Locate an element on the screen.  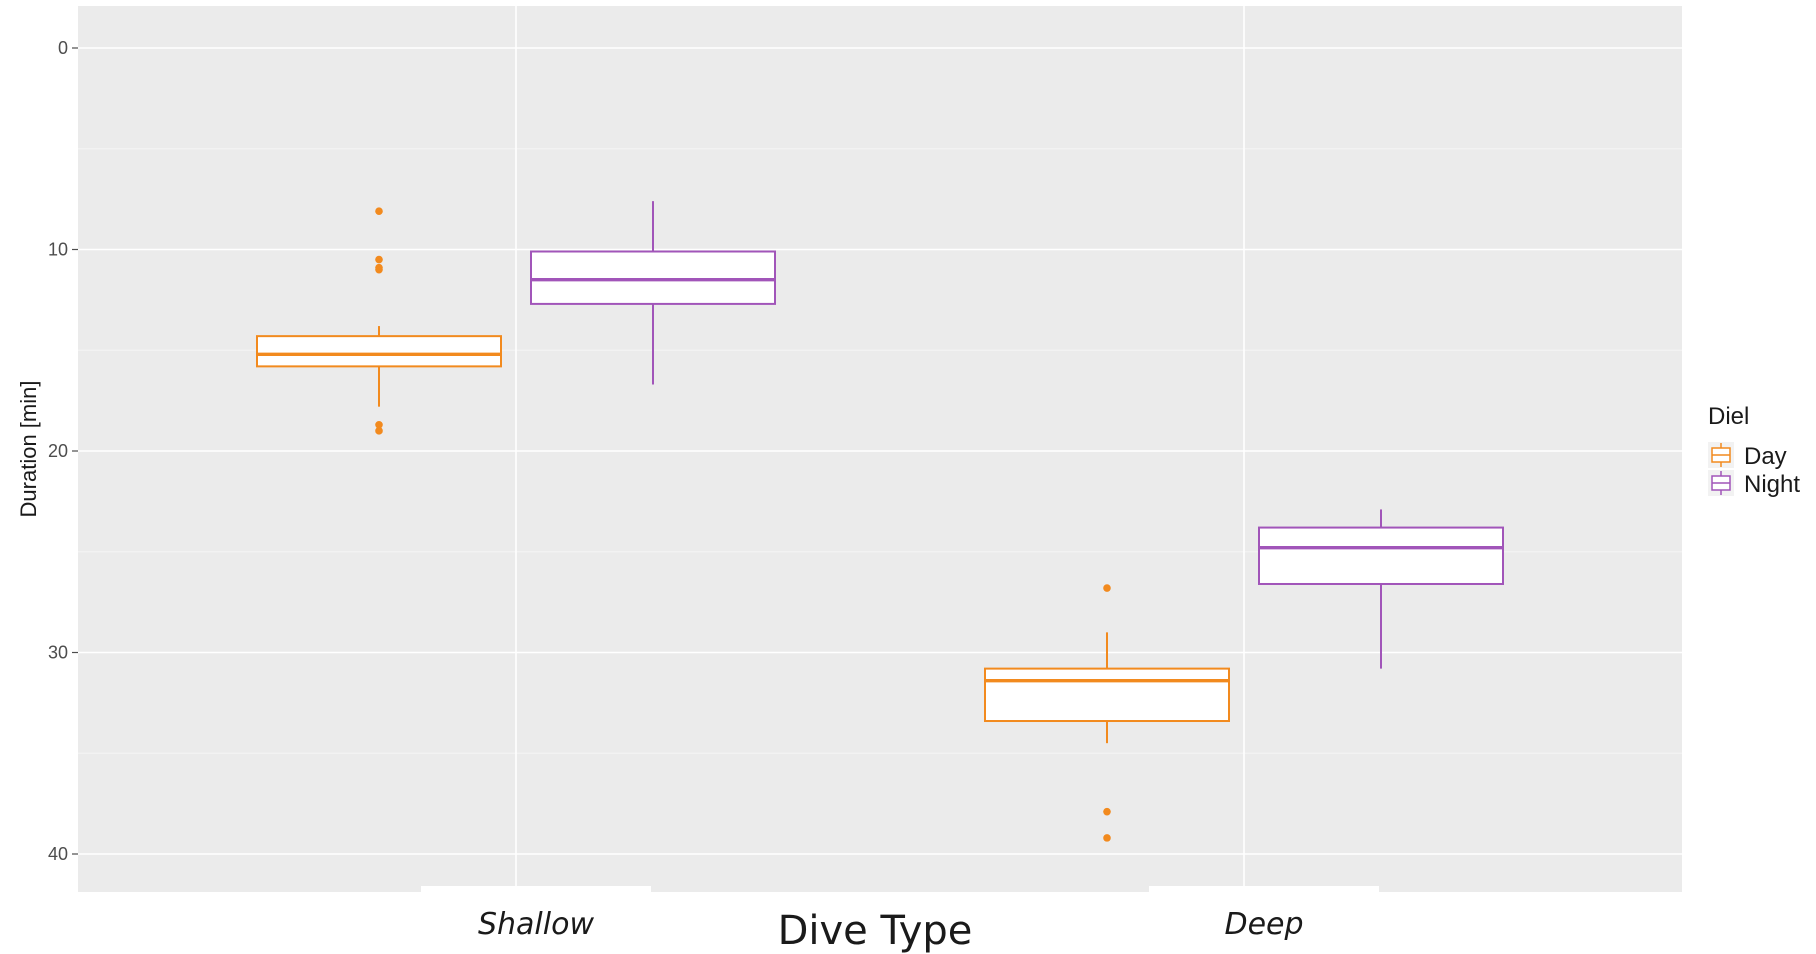
legend-title: Diel is located at coordinates (1728, 416).